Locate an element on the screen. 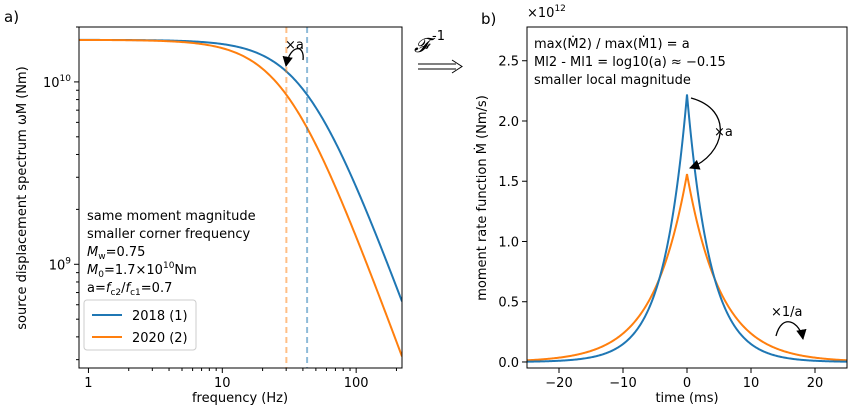 Image resolution: width=848 pixels, height=408 pixels. y-tick-label: 109 is located at coordinates (60, 264).